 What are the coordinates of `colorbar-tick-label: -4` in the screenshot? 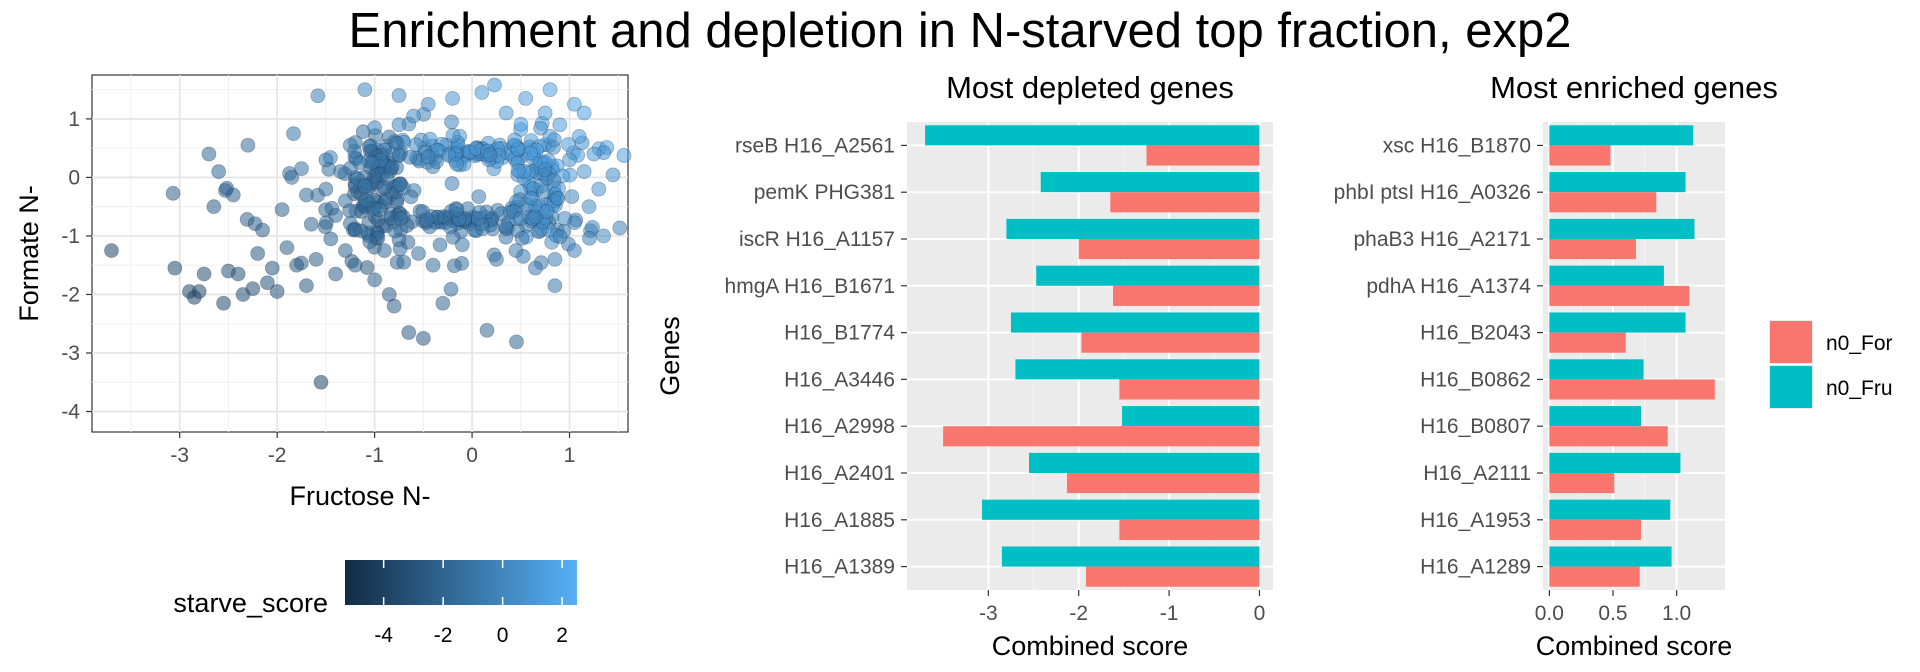 It's located at (383, 635).